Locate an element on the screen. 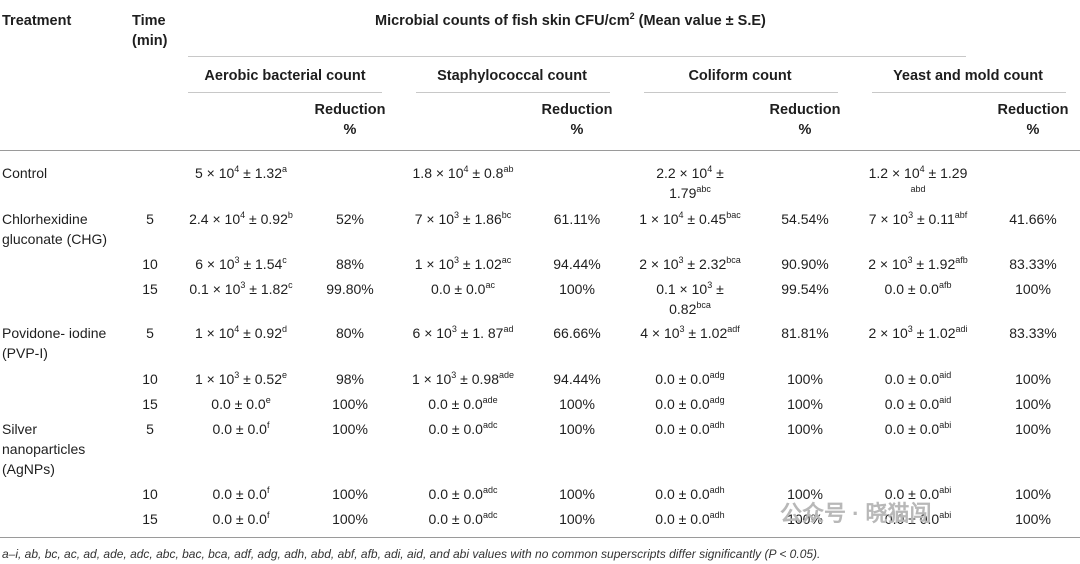  header-treatment: Treatment is located at coordinates (37, 21).